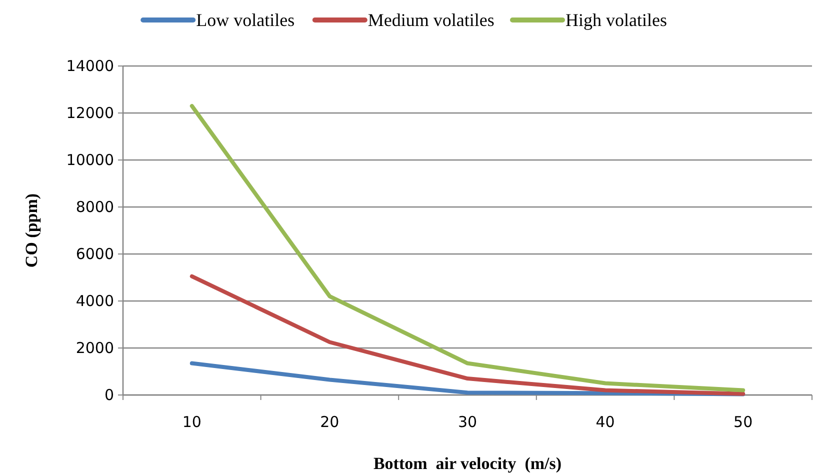  What do you see at coordinates (109, 395) in the screenshot?
I see `y-tick-label: 0` at bounding box center [109, 395].